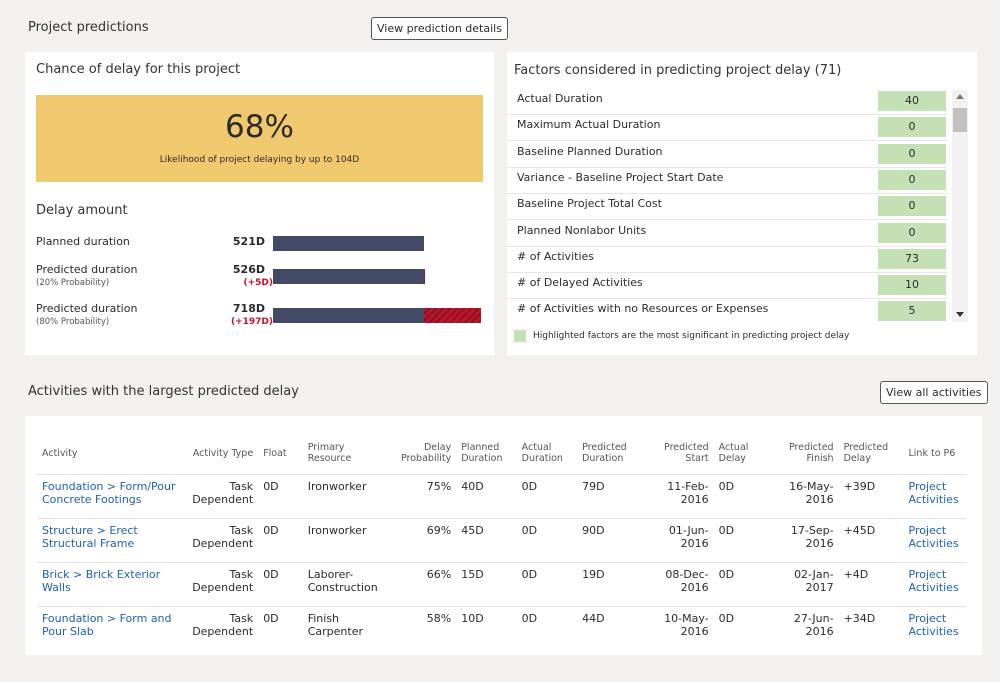 Image resolution: width=1000 pixels, height=682 pixels. I want to click on delay-change: (+197D), so click(251, 322).